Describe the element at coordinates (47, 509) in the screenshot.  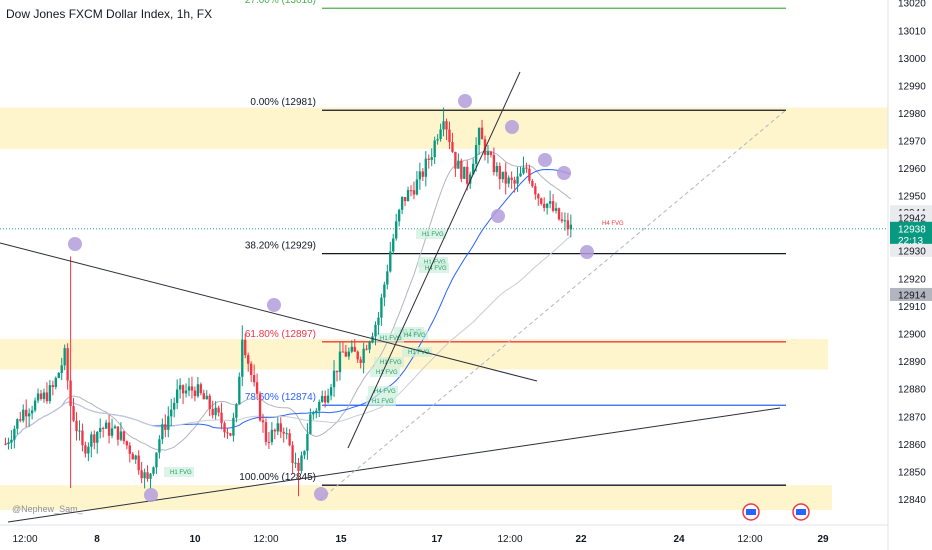
I see `author-watermark: @Nephew_Sam_` at that location.